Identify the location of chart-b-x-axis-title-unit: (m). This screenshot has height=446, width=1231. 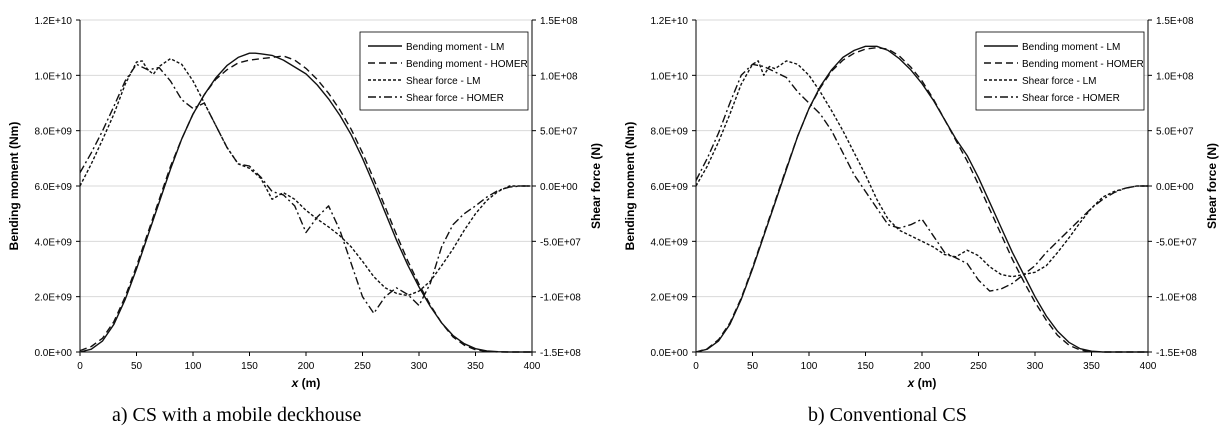
(925, 383).